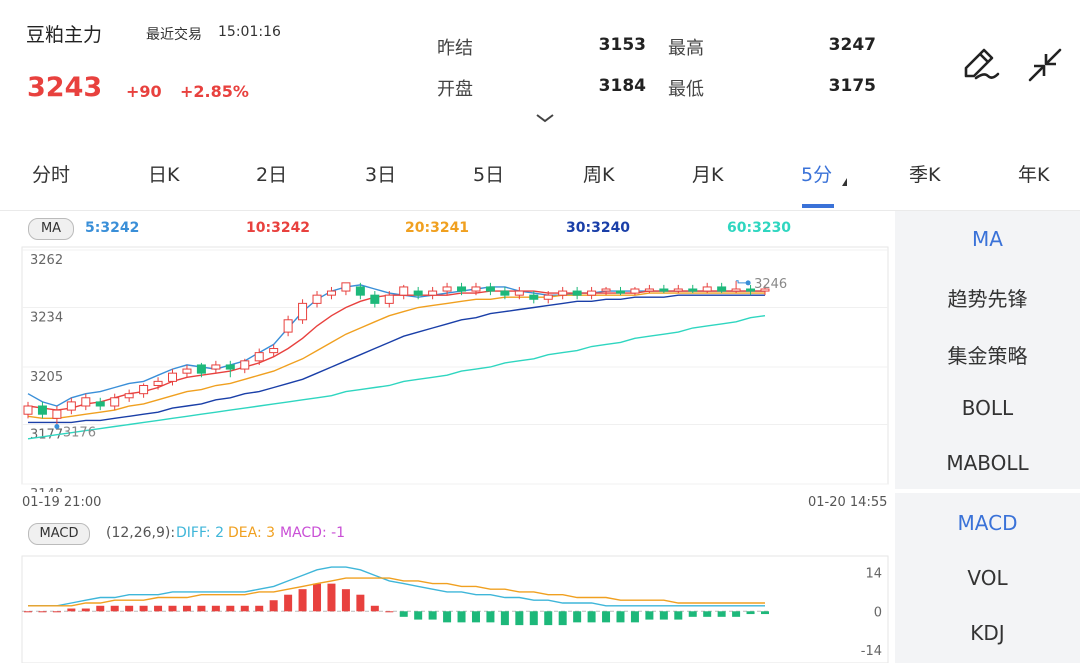 This screenshot has width=1080, height=663. I want to click on period-tabs: 分时 日K 2日 3日 5日 周K 月K 5分 季K 年K, so click(540, 180).